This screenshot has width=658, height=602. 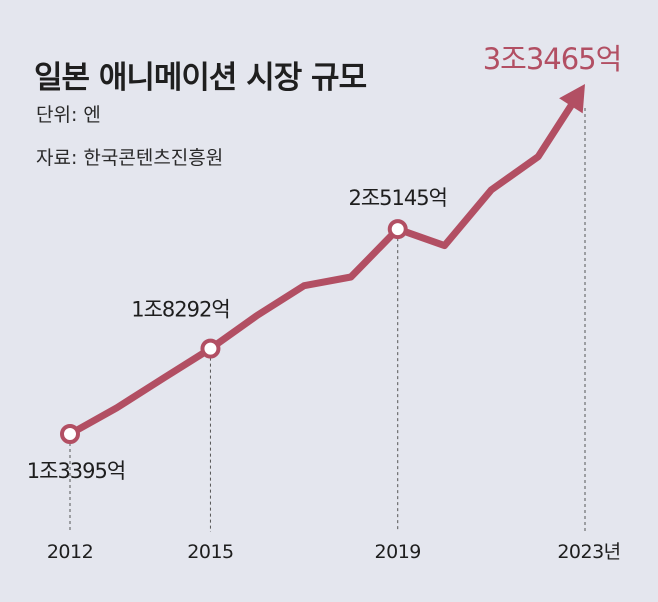 What do you see at coordinates (70, 552) in the screenshot?
I see `x-tick-label-2012: 2012` at bounding box center [70, 552].